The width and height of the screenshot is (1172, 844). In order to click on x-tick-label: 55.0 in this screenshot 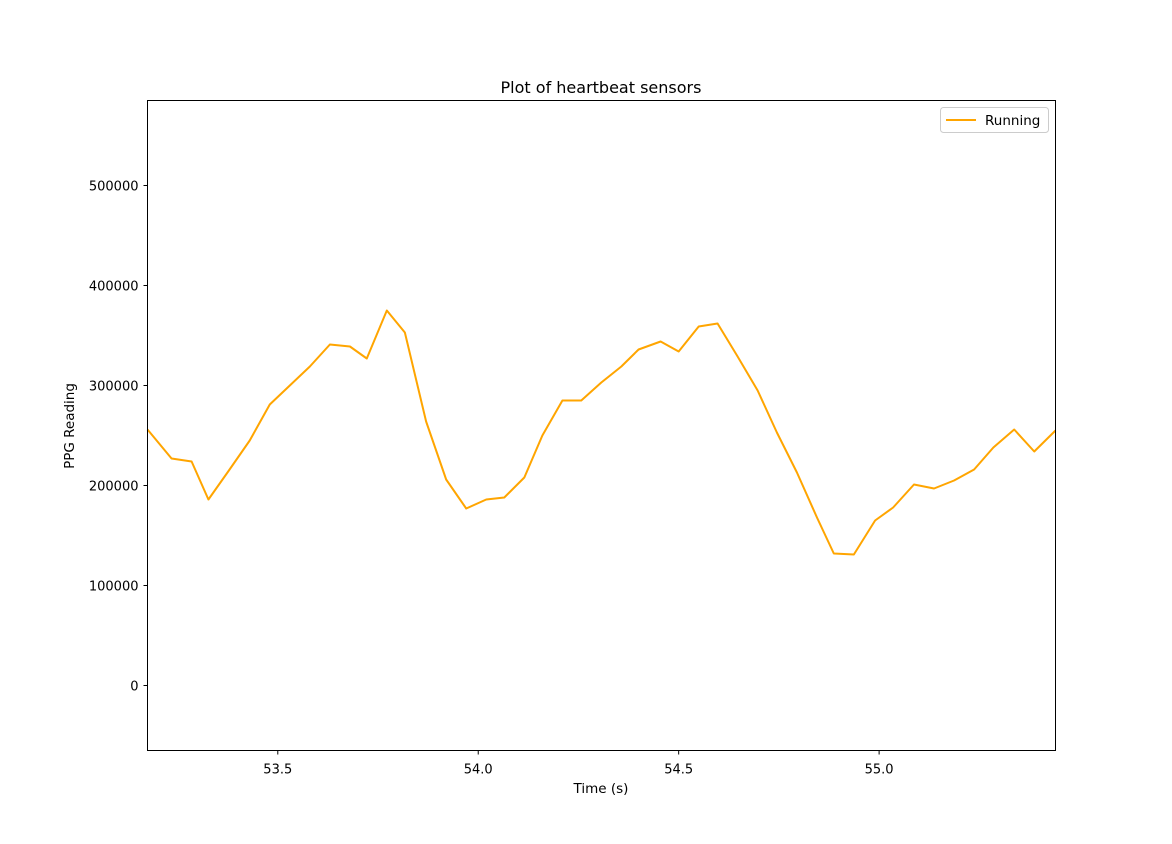, I will do `click(879, 770)`.